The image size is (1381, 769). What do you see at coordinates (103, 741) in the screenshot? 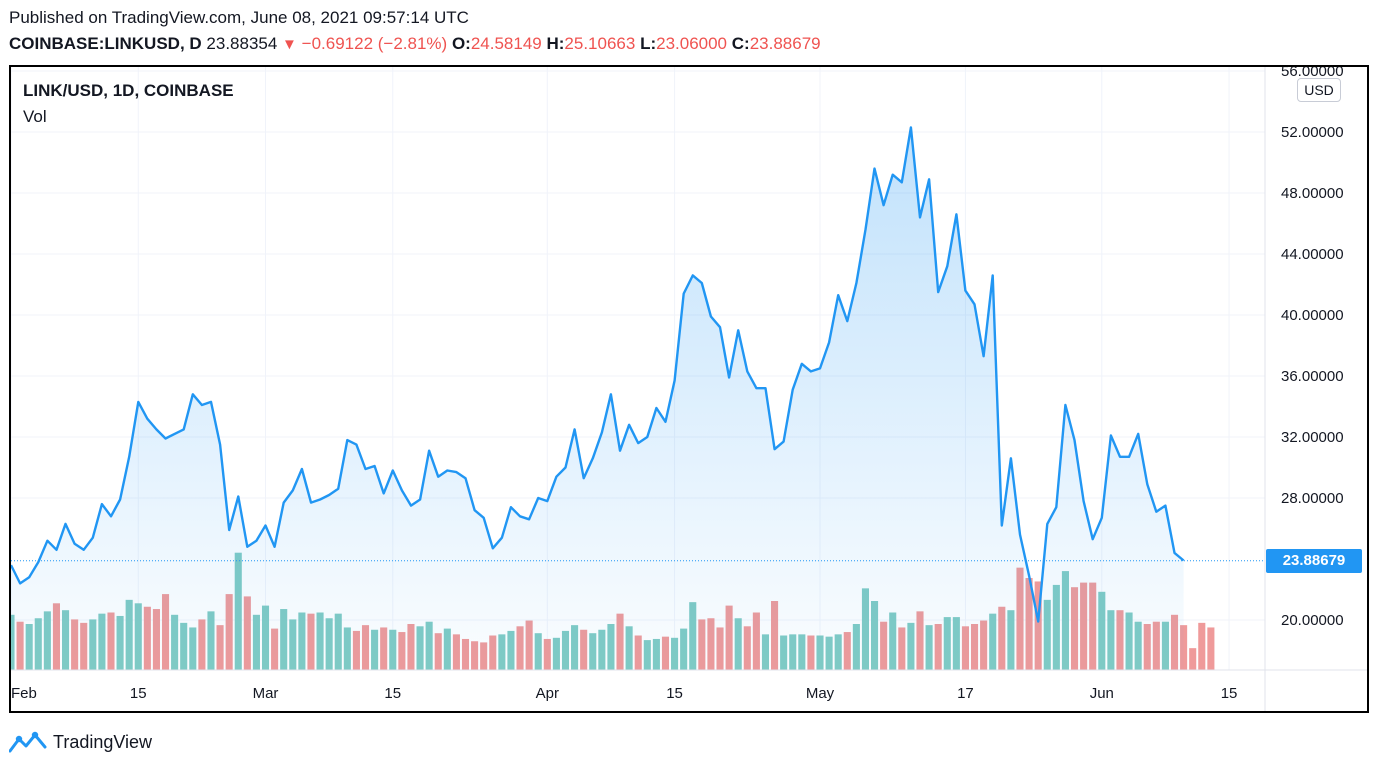
I see `footer-brand: TradingView` at bounding box center [103, 741].